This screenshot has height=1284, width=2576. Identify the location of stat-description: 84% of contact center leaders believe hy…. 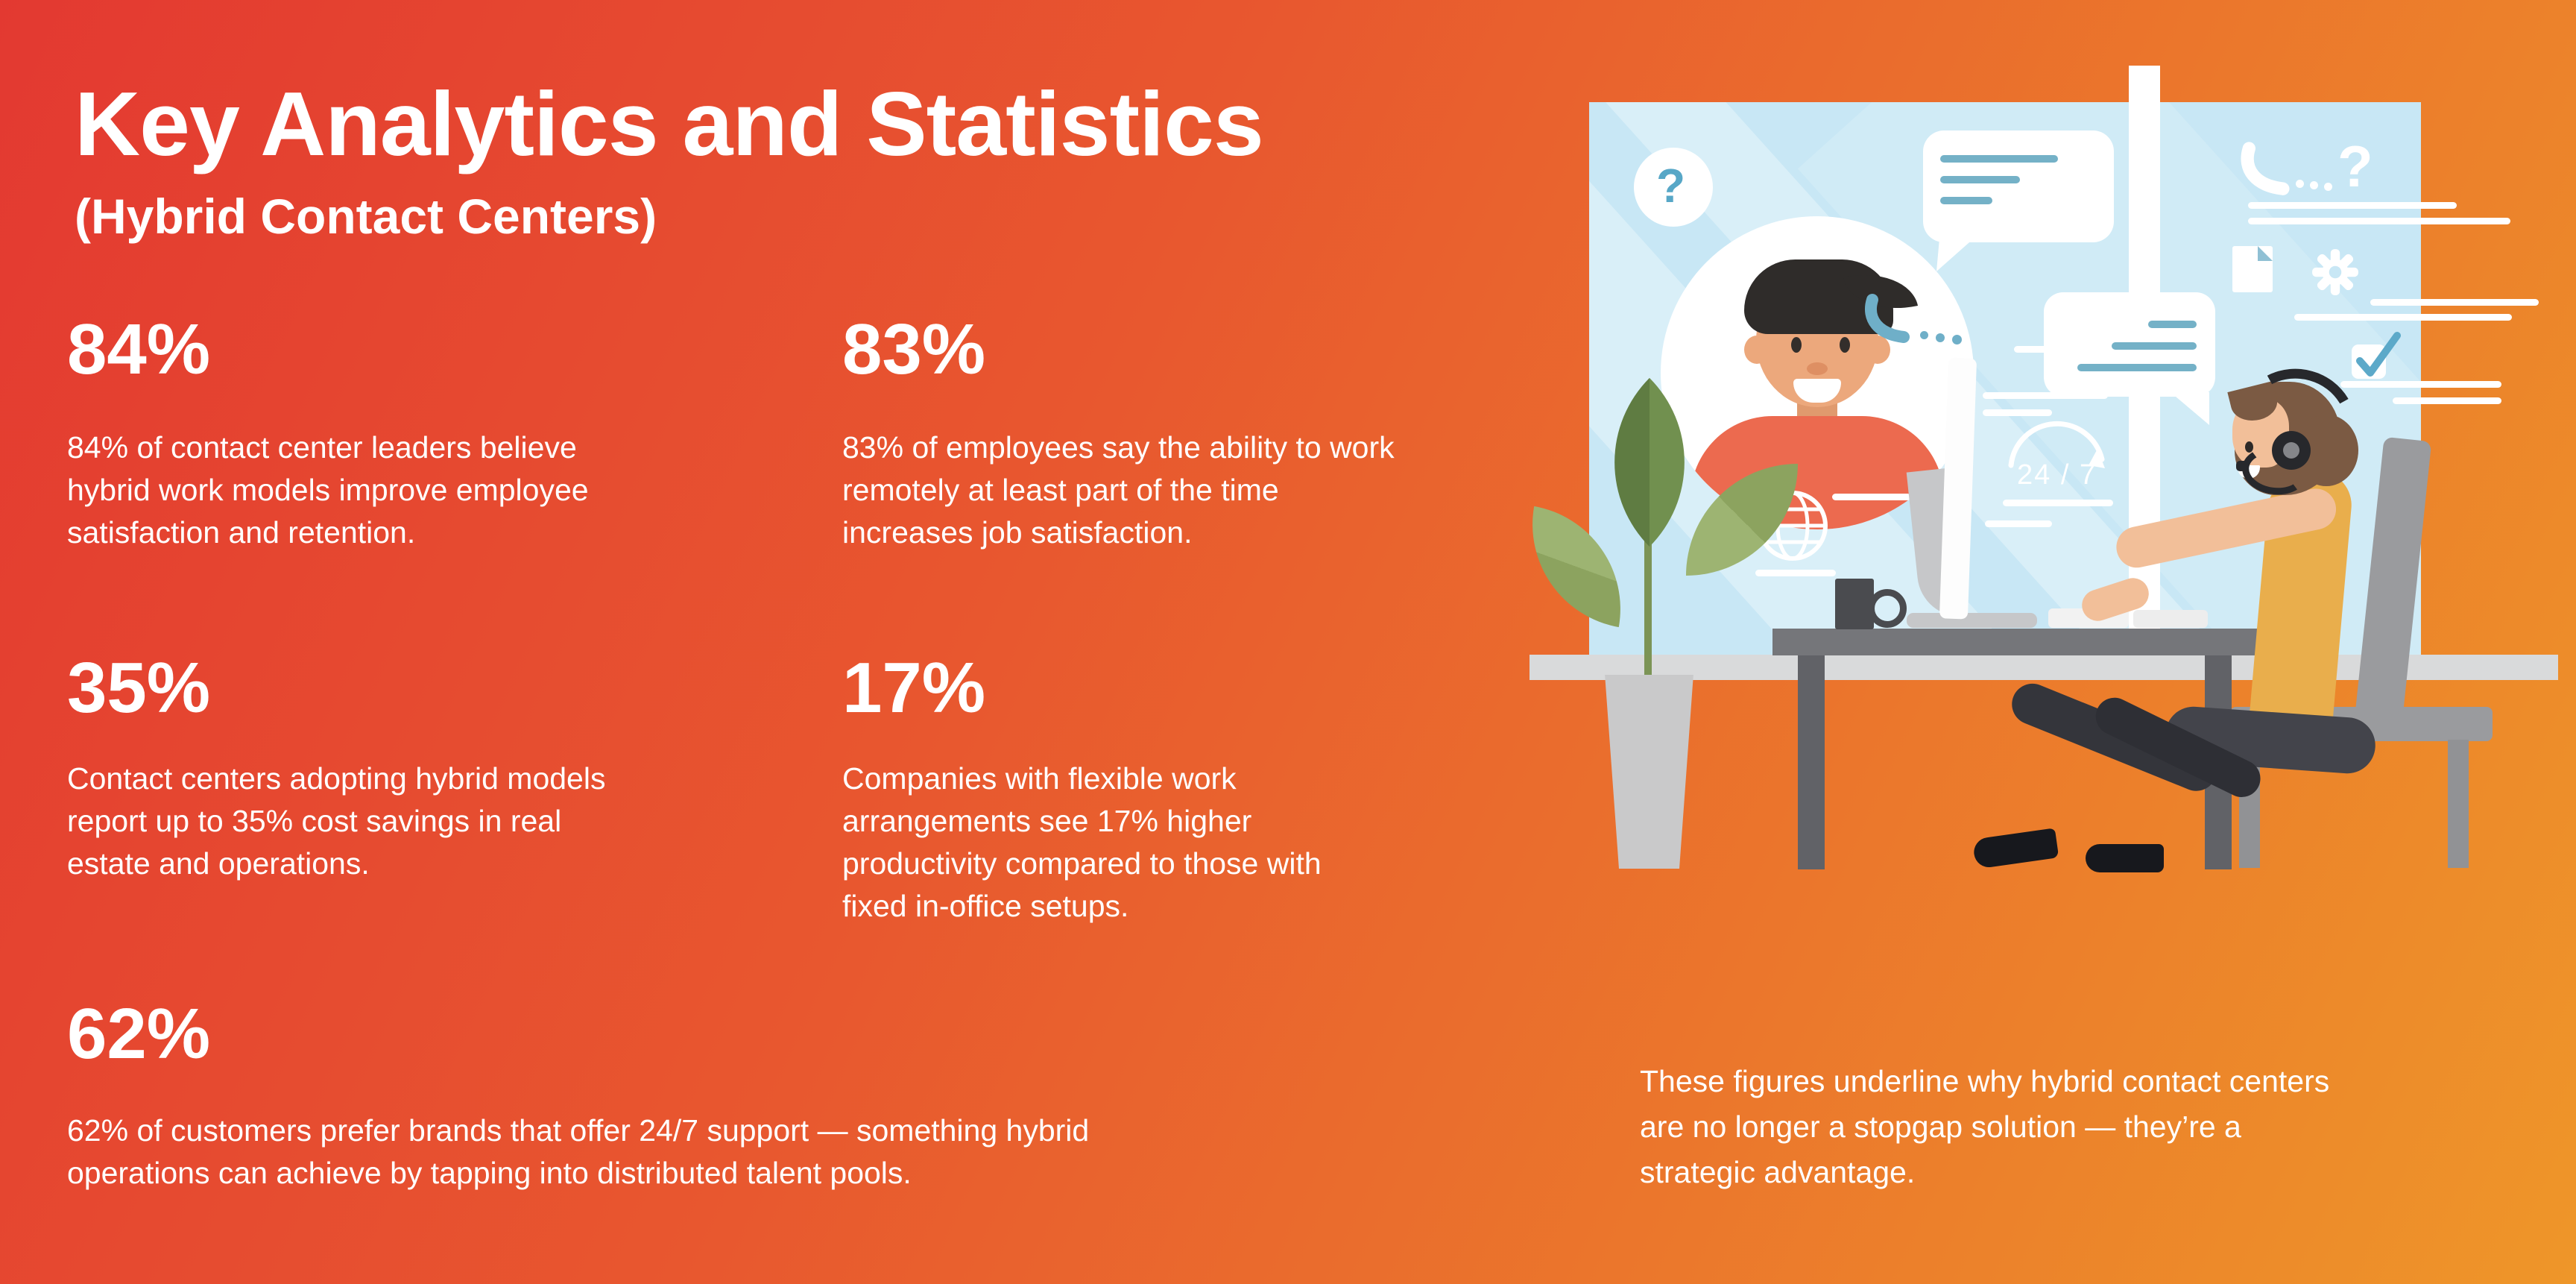
(328, 490).